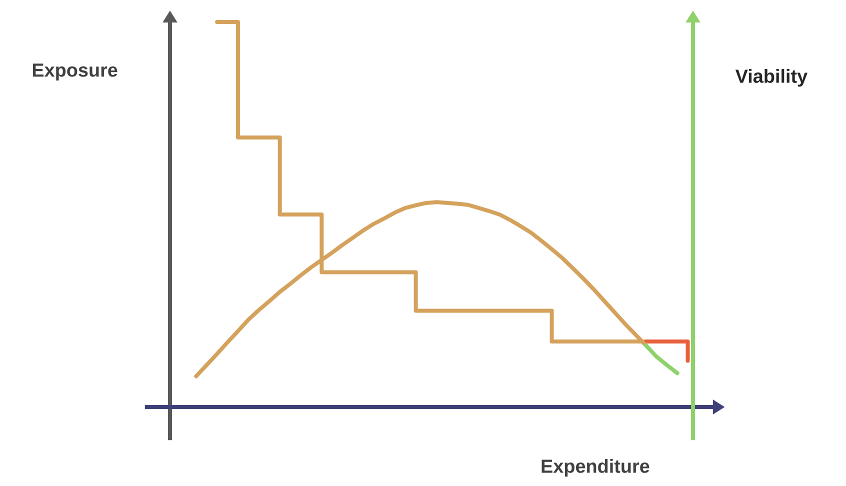 The height and width of the screenshot is (486, 846). I want to click on y2-axis-title: Viability, so click(771, 78).